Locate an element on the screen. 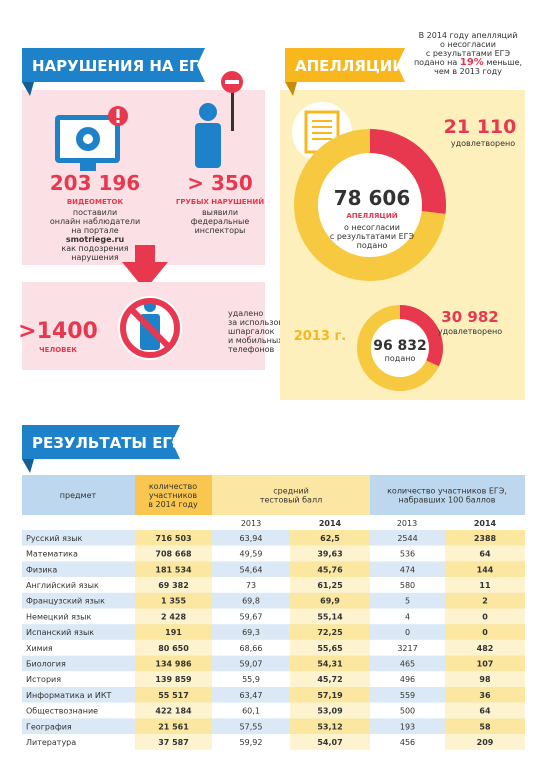  filed-2013-text: подано is located at coordinates (400, 358).